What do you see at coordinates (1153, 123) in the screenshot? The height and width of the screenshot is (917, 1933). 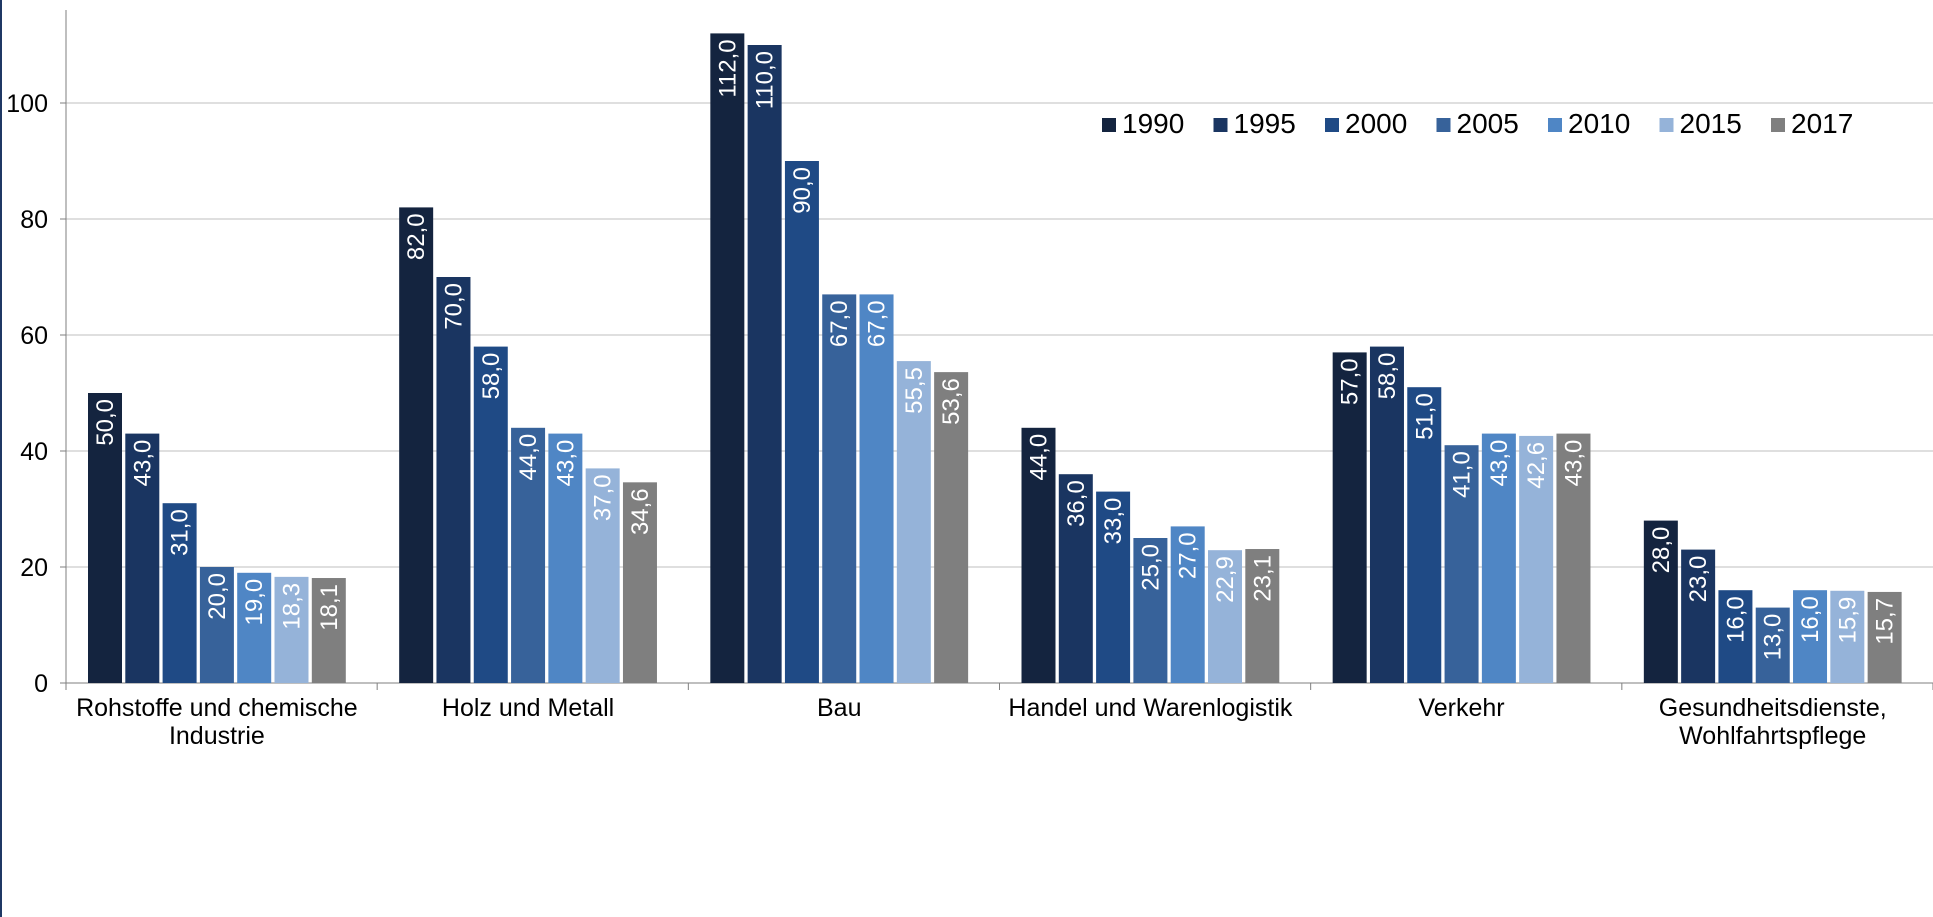 I see `legend-label-1990: 1990` at bounding box center [1153, 123].